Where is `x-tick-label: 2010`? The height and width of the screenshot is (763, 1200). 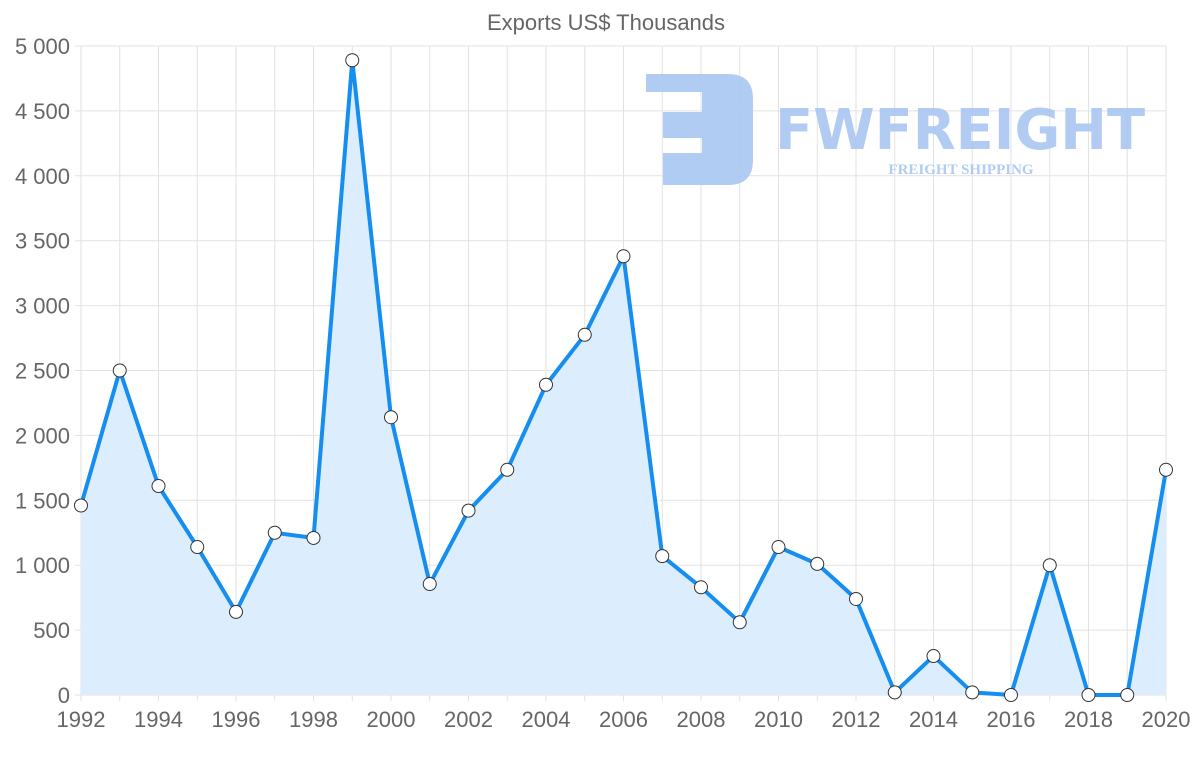 x-tick-label: 2010 is located at coordinates (778, 719).